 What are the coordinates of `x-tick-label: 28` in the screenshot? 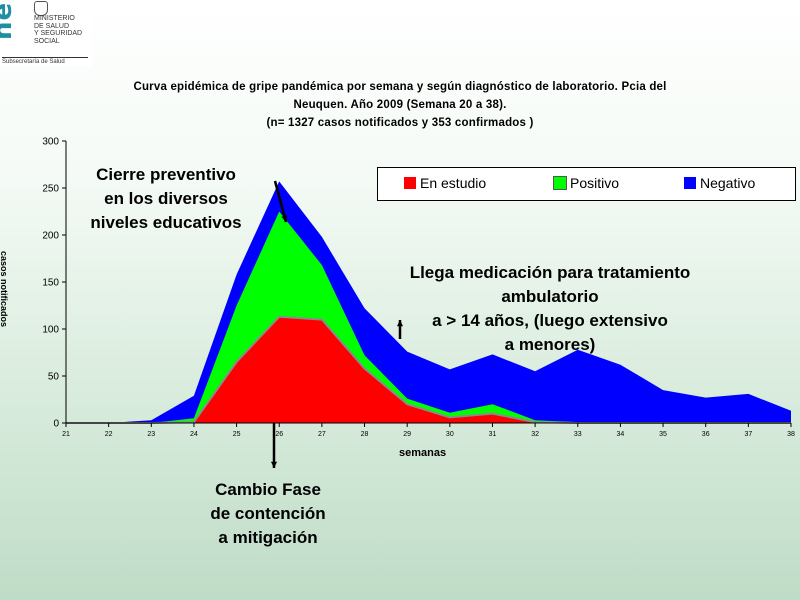 It's located at (365, 434).